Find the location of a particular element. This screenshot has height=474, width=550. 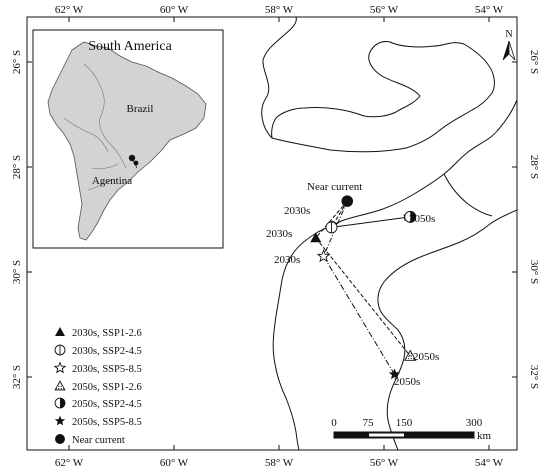

shift-line-ssp126 is located at coordinates (363, 297).